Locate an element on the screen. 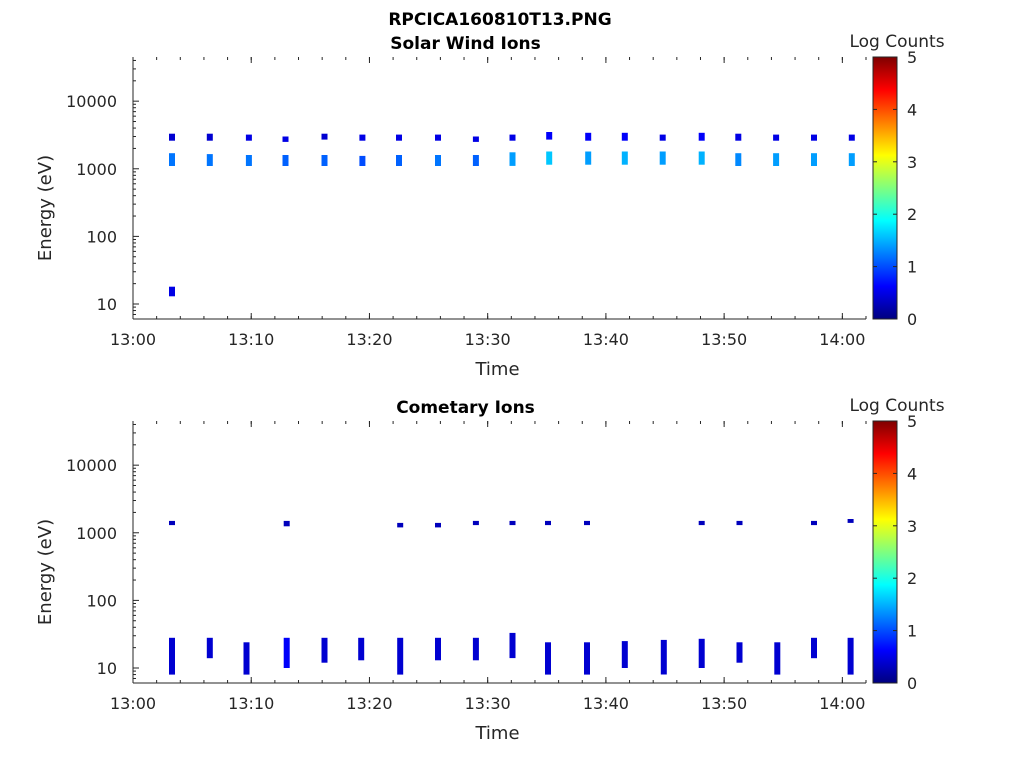 The height and width of the screenshot is (768, 1024). panel-title: Solar Wind Ions is located at coordinates (465, 44).